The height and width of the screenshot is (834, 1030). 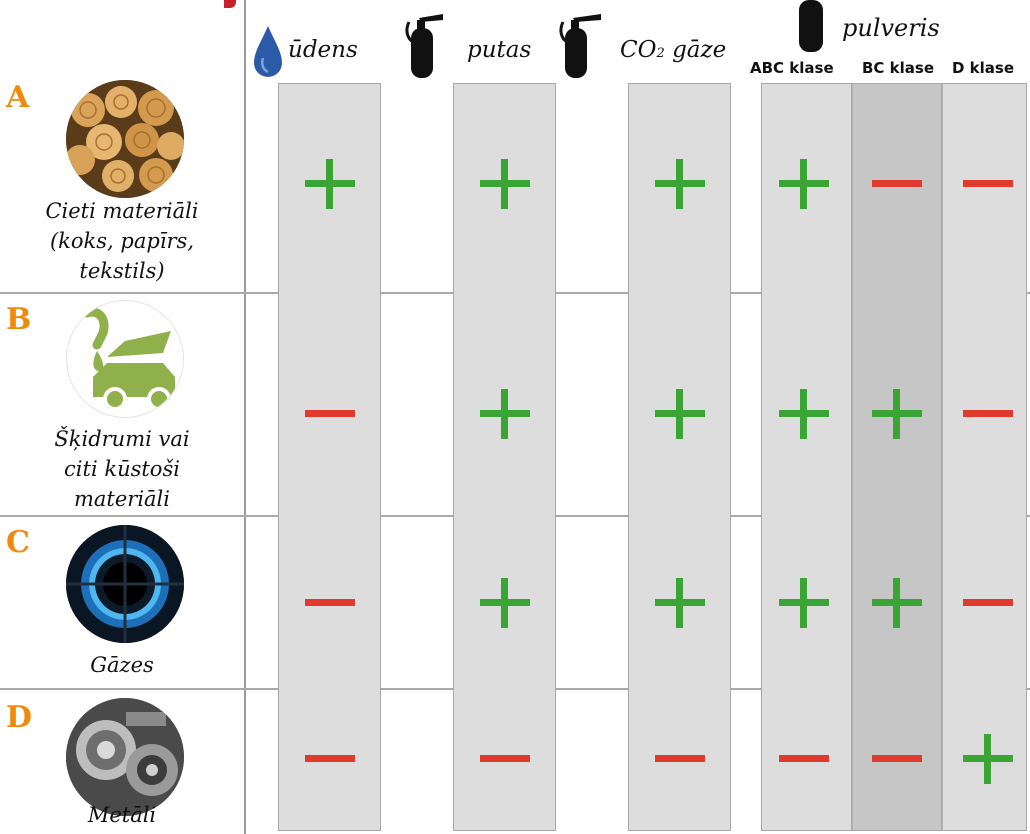 I want to click on gas-burner-flame-icon, so click(x=125, y=584).